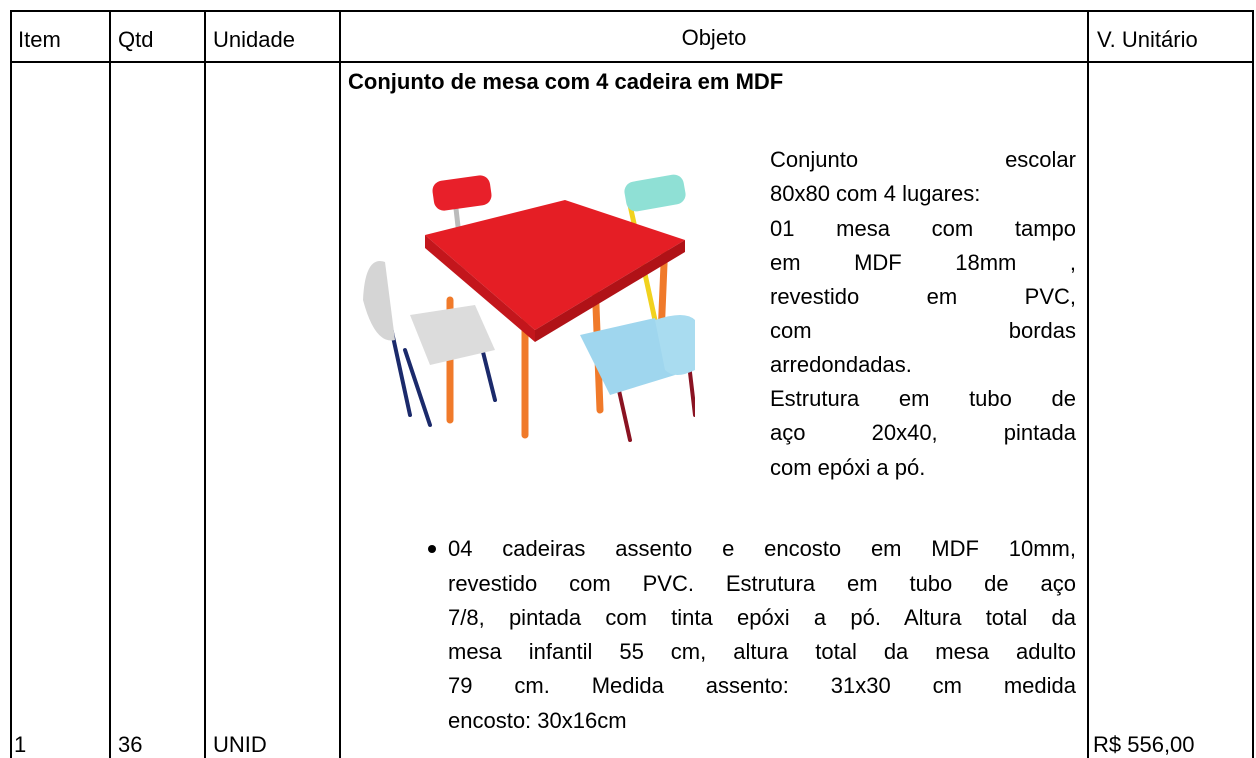 Image resolution: width=1256 pixels, height=758 pixels. What do you see at coordinates (1147, 39) in the screenshot?
I see `header-cell: V. Unitário` at bounding box center [1147, 39].